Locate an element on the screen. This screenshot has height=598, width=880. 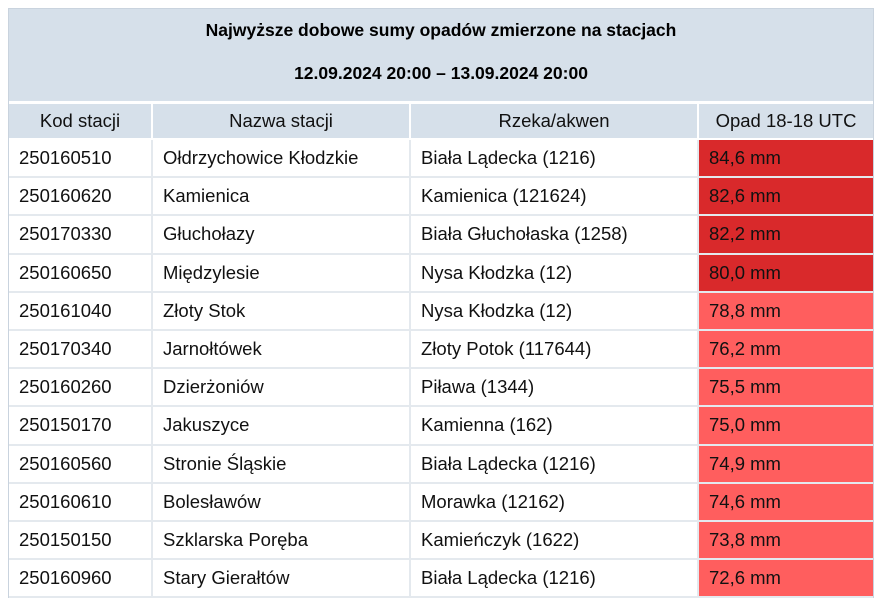
table-row: 250160260 Dzierżoniów Piława (1344) 75,5 mm is located at coordinates (441, 388).